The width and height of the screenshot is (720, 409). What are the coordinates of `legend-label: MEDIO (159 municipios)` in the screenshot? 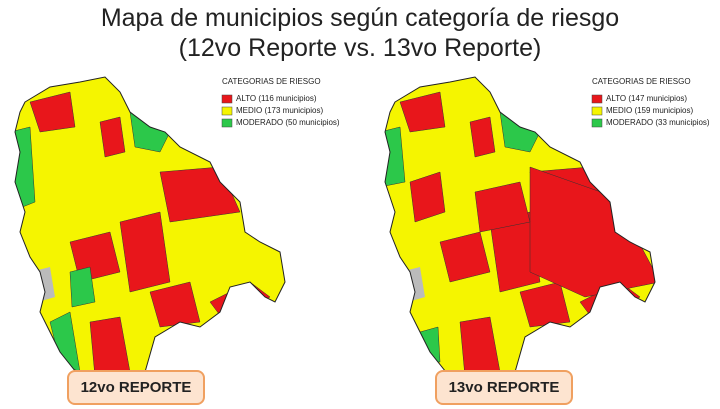 It's located at (649, 110).